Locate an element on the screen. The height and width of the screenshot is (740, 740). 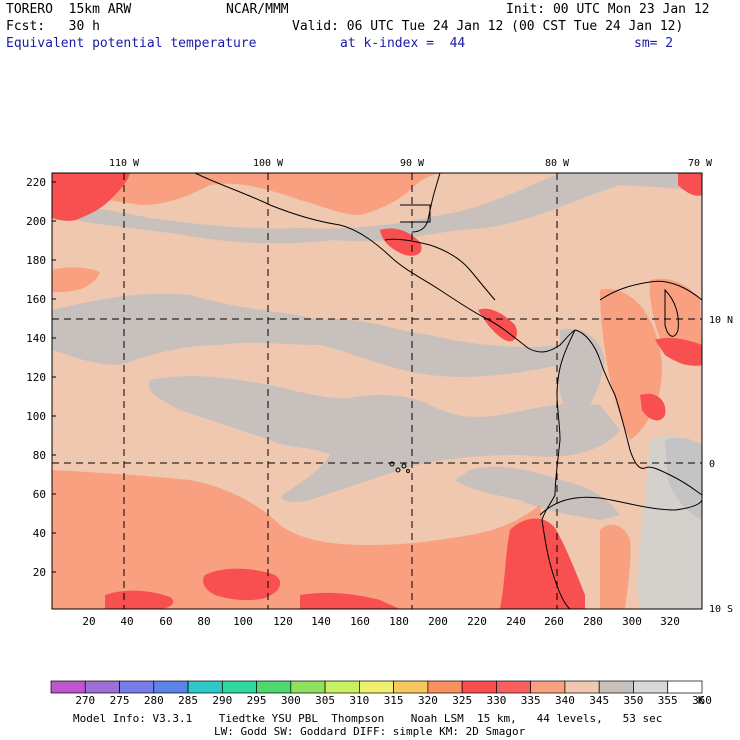
y-axis-labels: 220 200 180 160 140 120 100 80 60 40 20 is located at coordinates (36, 377).